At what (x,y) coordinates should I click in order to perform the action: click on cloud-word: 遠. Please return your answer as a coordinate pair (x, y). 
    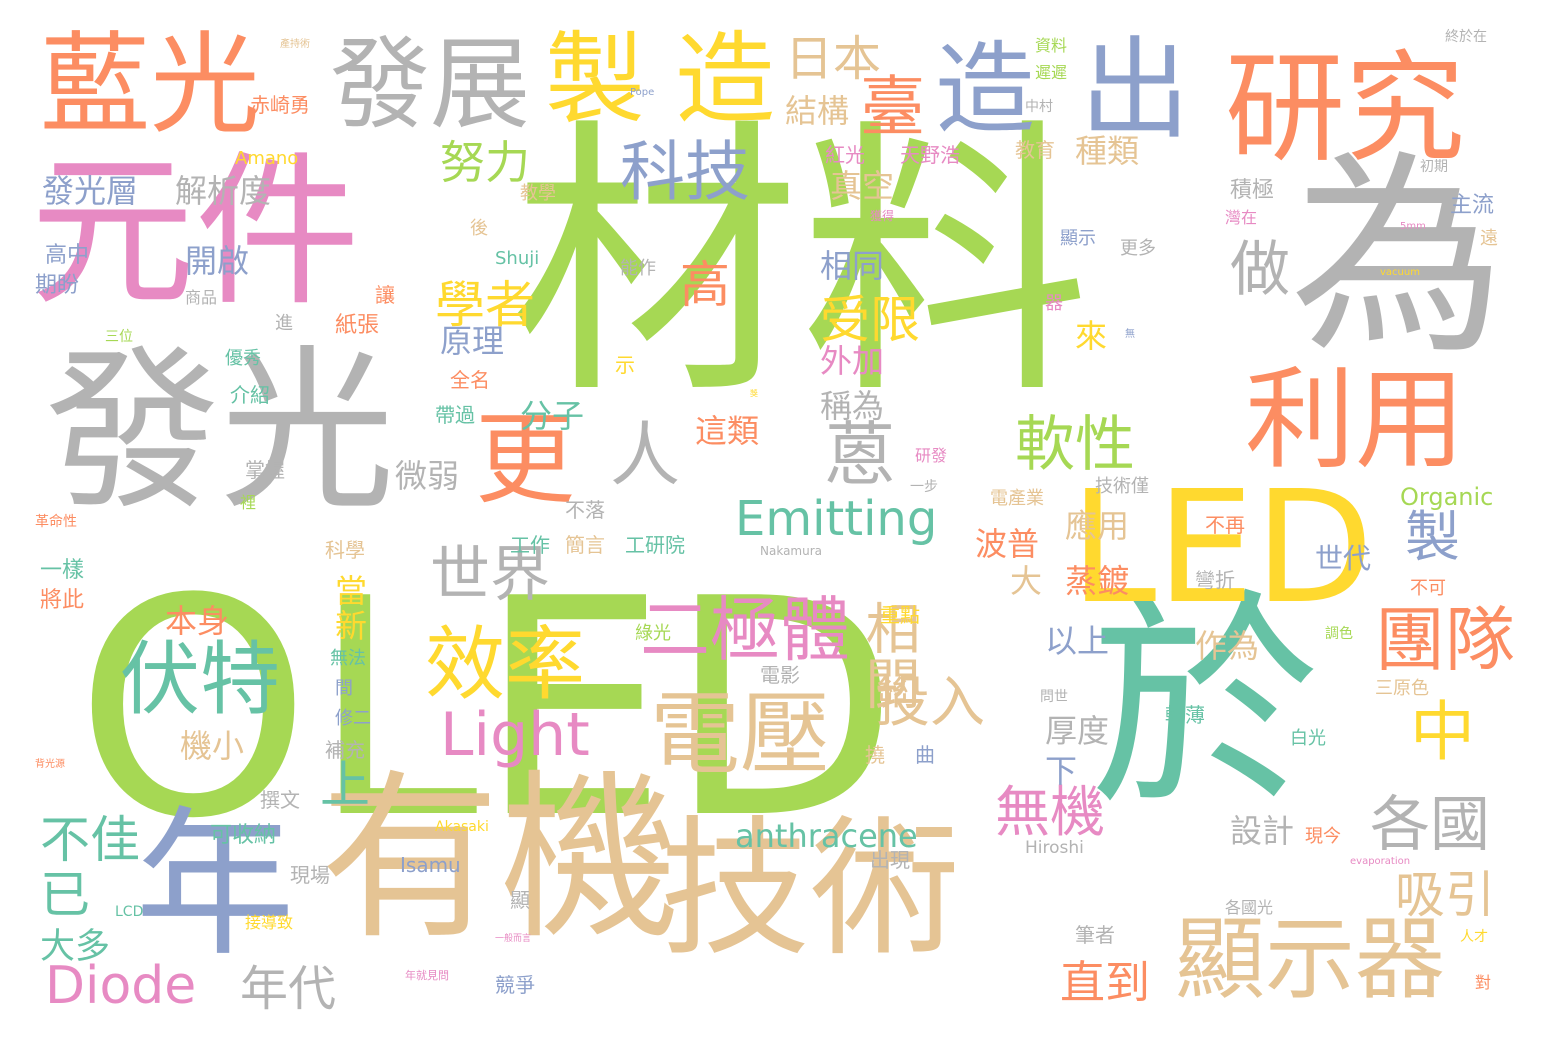
    Looking at the image, I should click on (1489, 238).